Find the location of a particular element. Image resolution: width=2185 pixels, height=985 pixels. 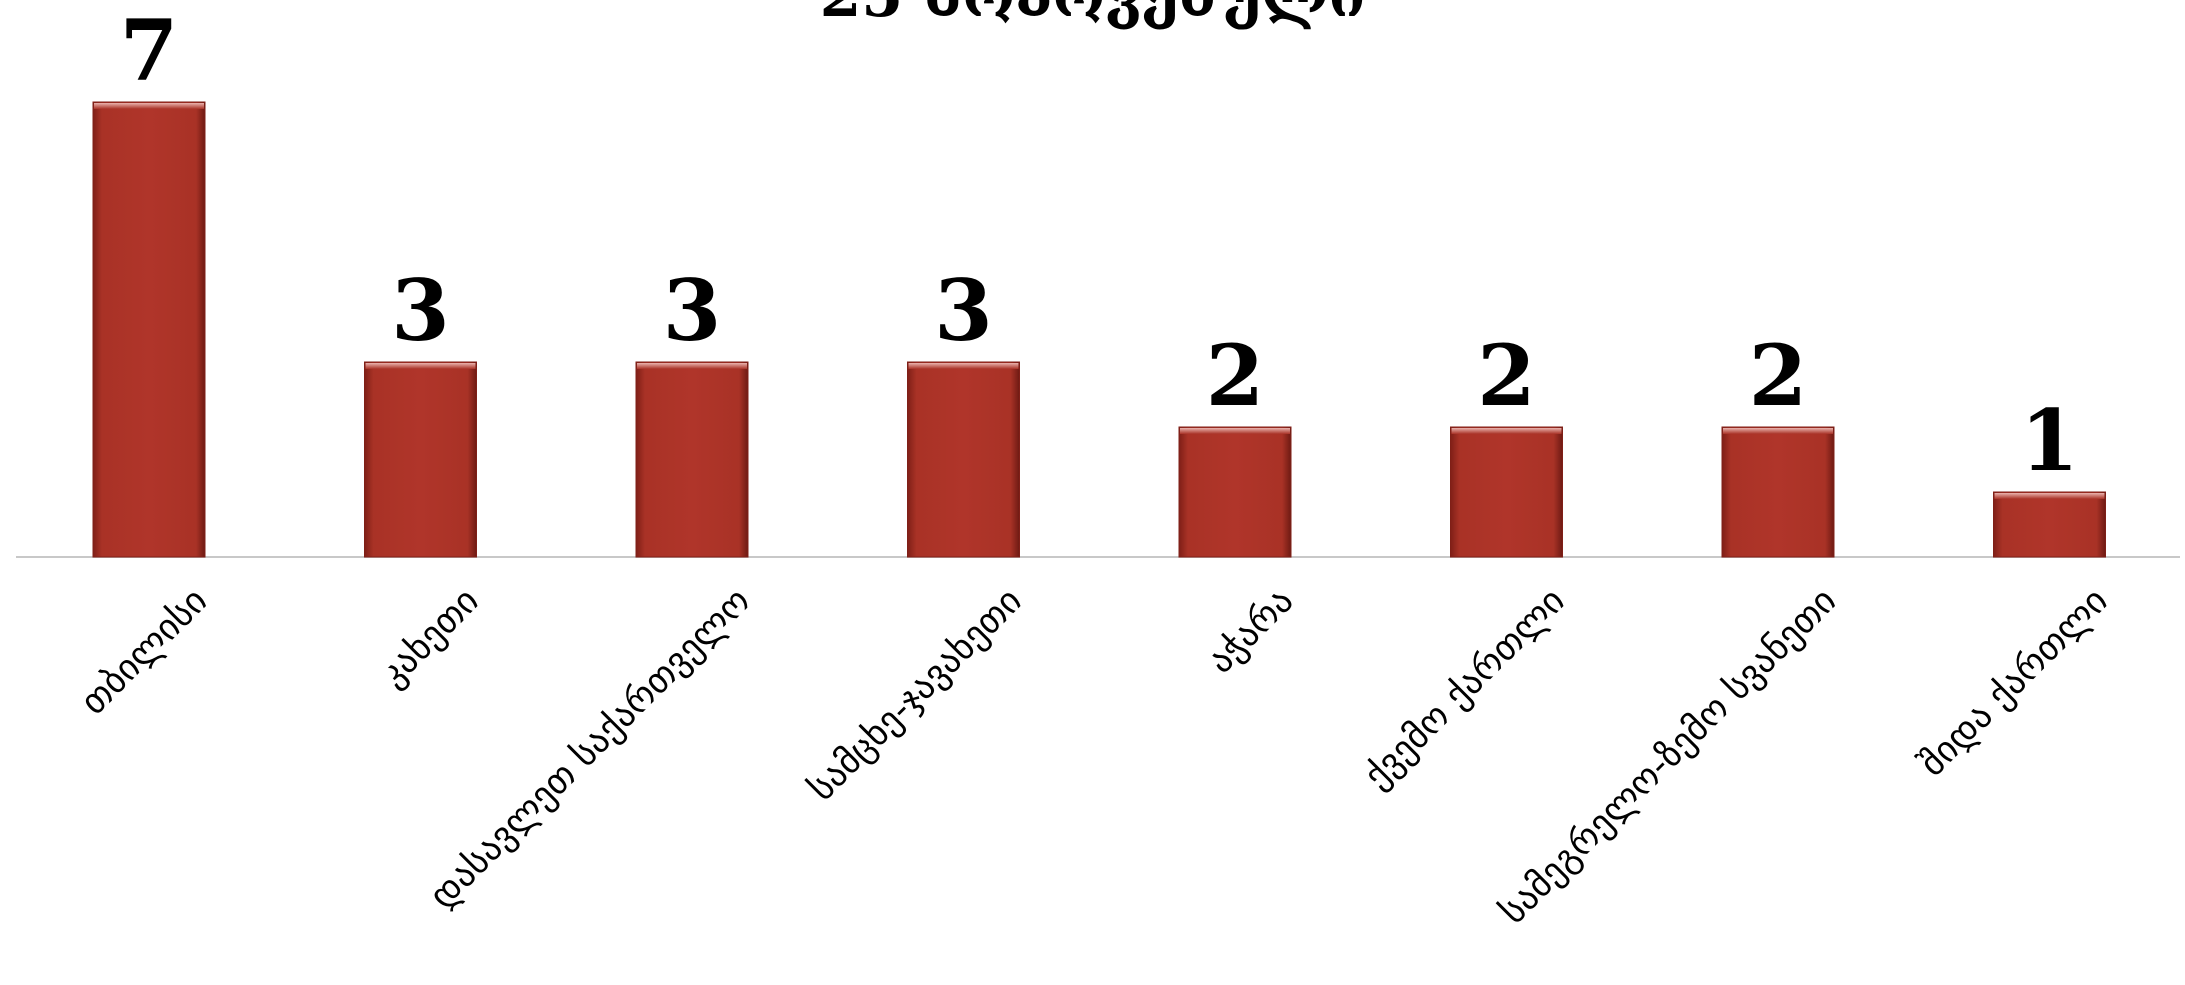

value-label-2: 3 is located at coordinates (420, 310).